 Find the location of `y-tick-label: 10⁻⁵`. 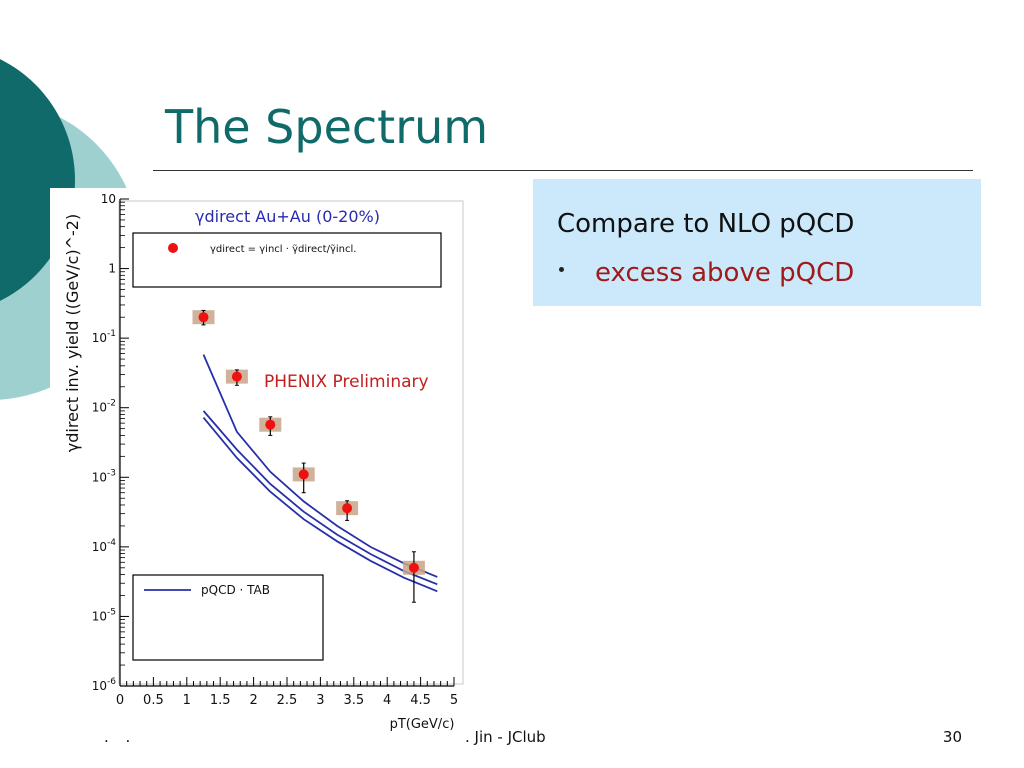

y-tick-label: 10⁻⁵ is located at coordinates (104, 615).